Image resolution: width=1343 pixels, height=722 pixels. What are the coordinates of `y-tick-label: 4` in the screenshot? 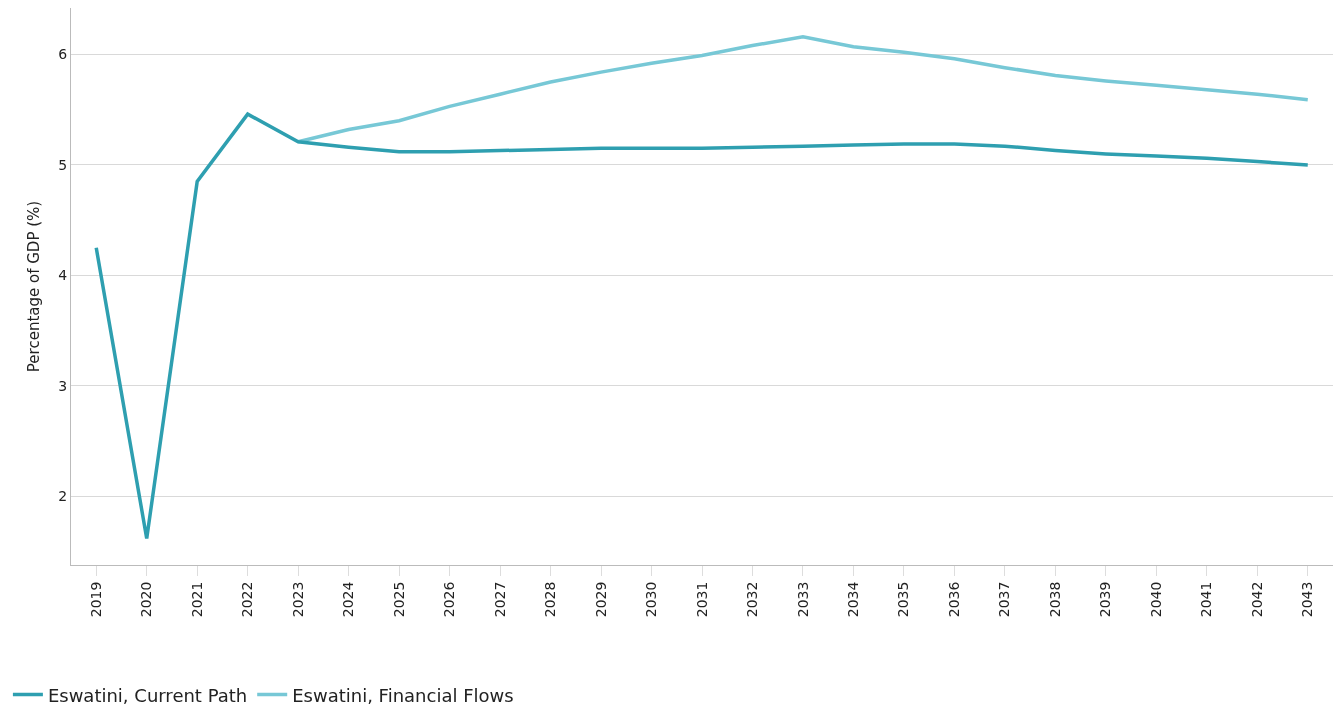 It's located at (63, 275).